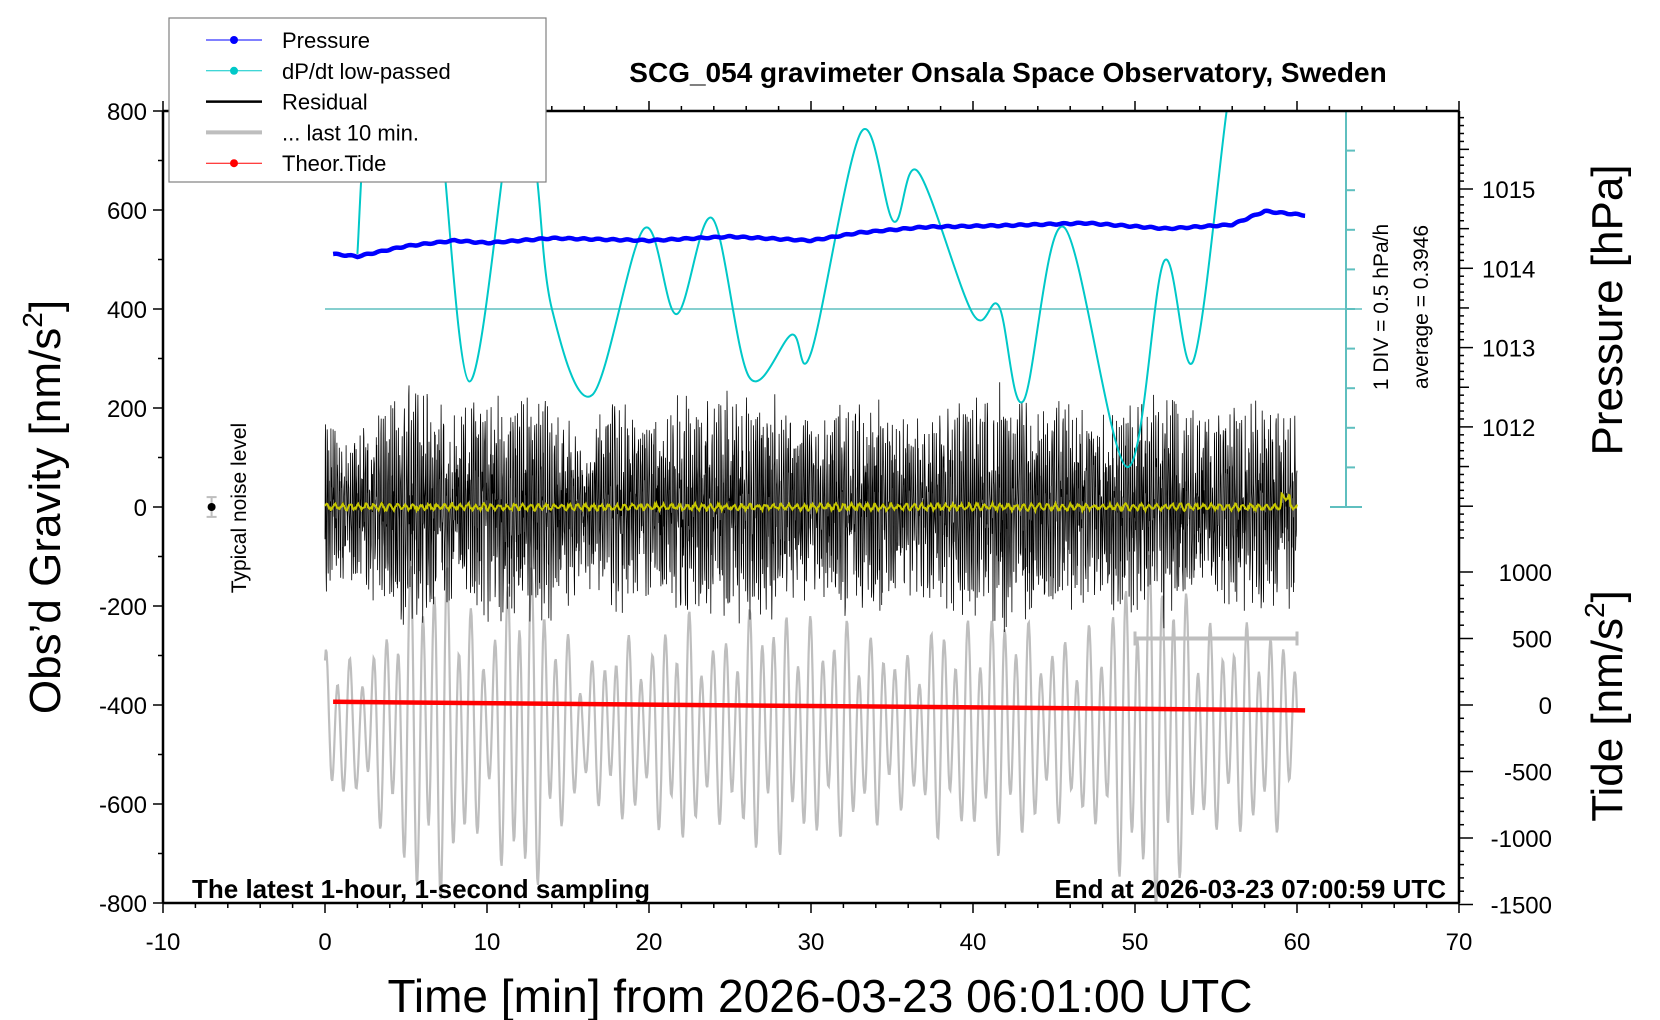 This screenshot has height=1020, width=1660. What do you see at coordinates (1545, 706) in the screenshot?
I see `tide-tick-label: 0` at bounding box center [1545, 706].